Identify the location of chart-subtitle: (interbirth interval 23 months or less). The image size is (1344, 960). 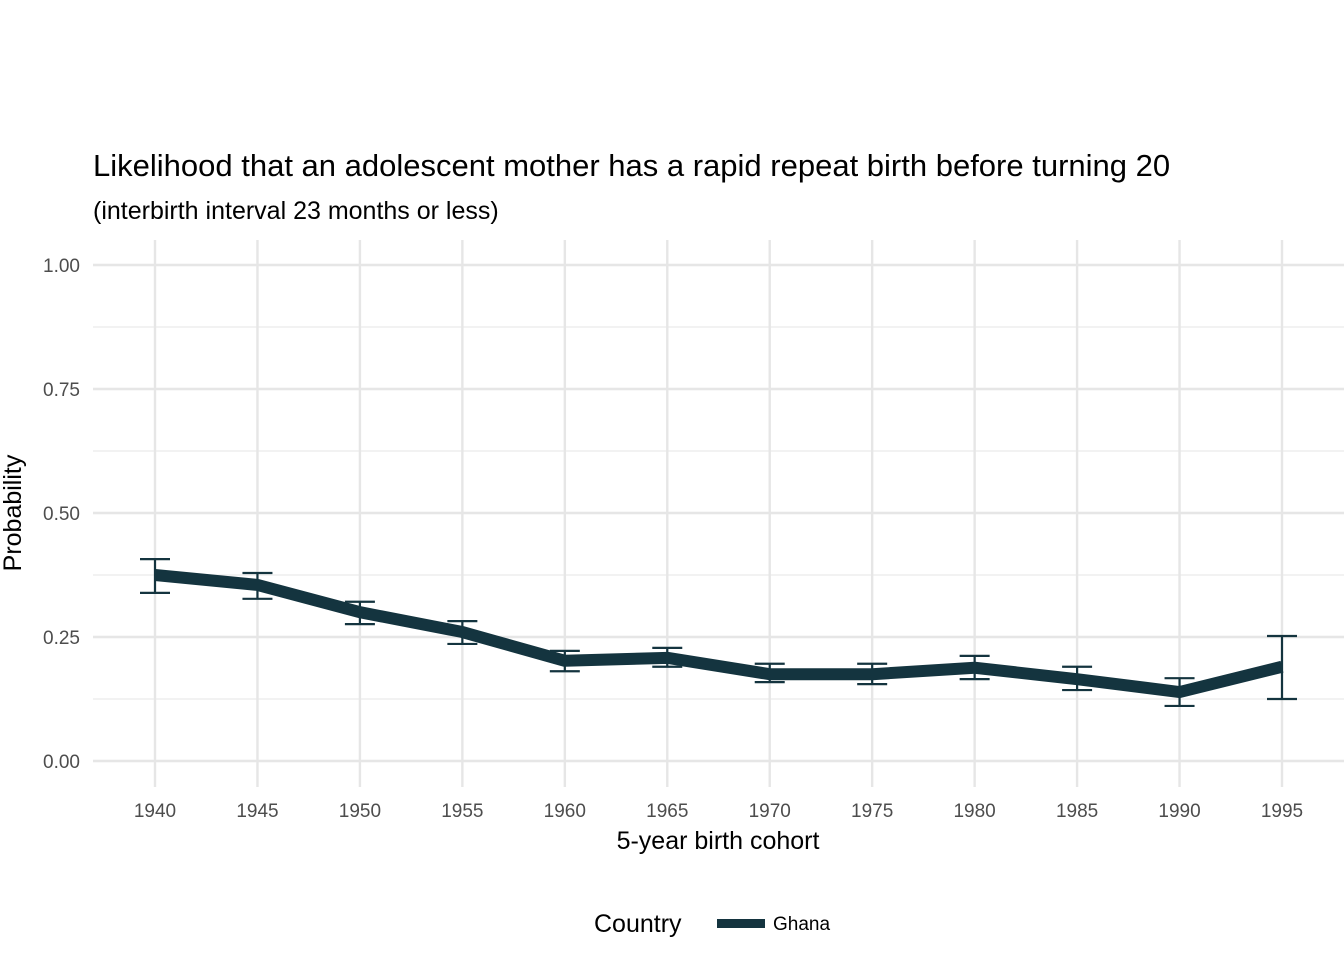
(296, 211).